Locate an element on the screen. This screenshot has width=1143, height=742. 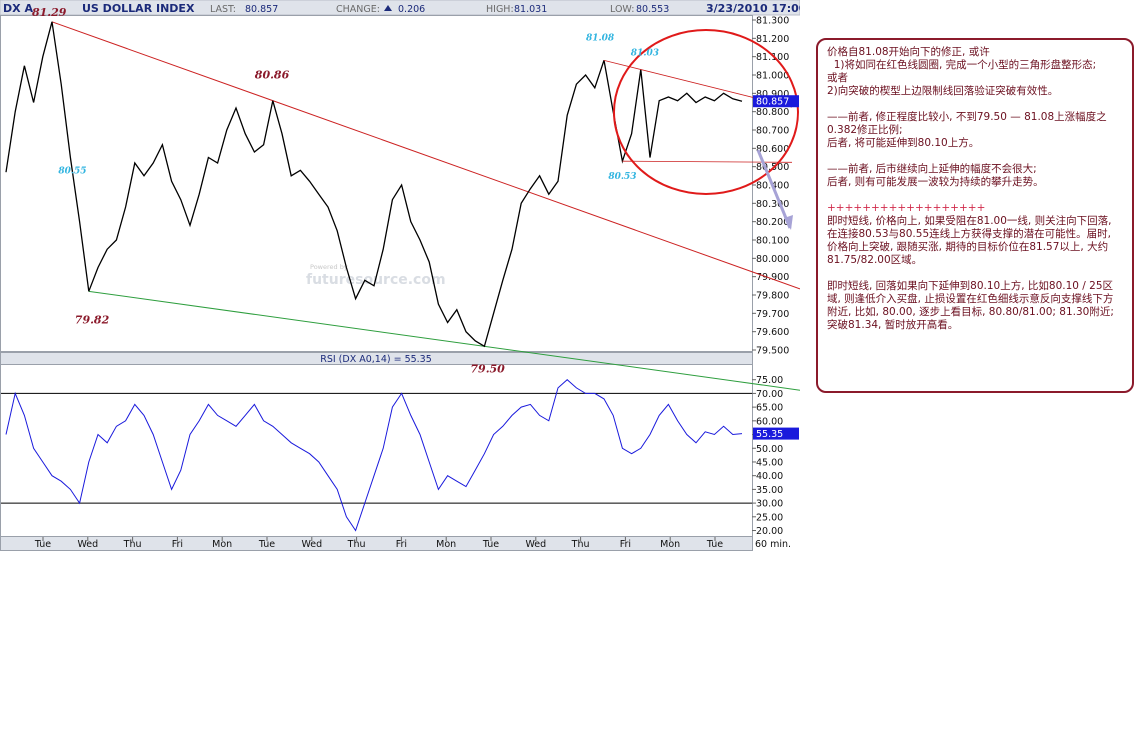
change-value: 0.206 is located at coordinates (411, 9).